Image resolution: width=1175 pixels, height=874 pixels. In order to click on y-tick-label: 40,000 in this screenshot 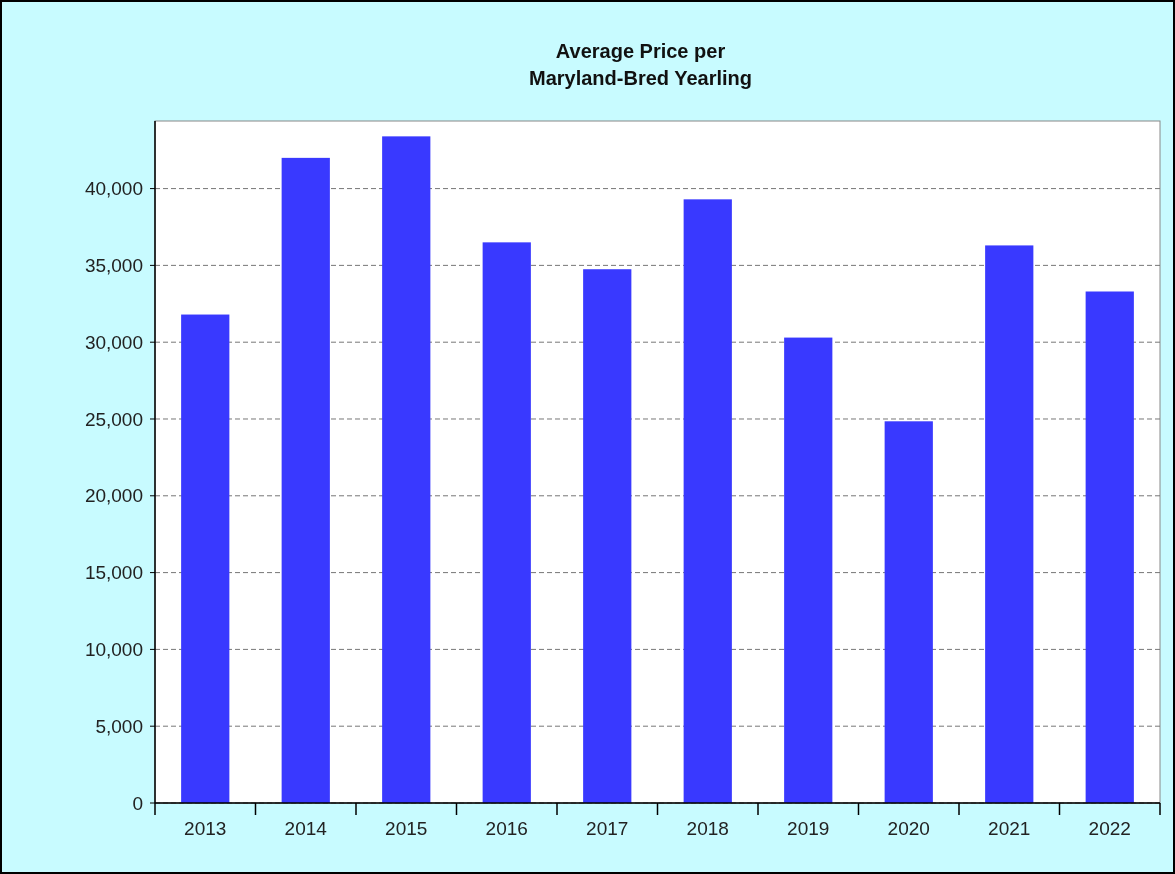, I will do `click(113, 189)`.